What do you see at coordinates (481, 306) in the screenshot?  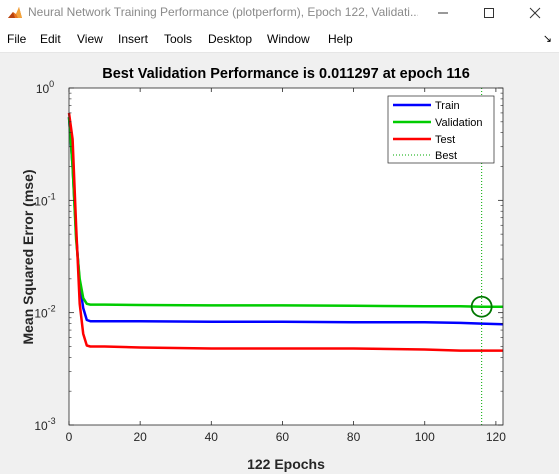 I see `best-point-marker` at bounding box center [481, 306].